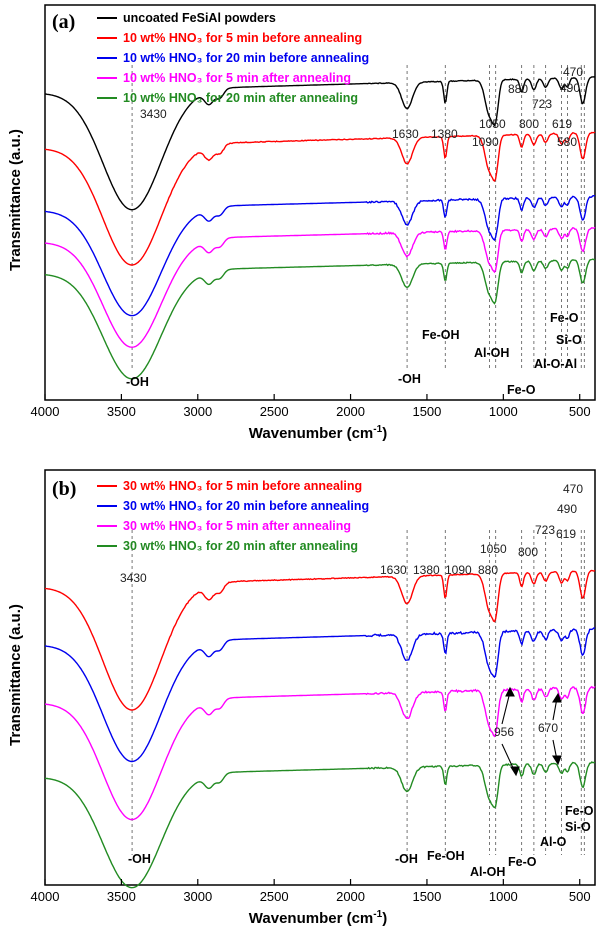 The image size is (600, 933). What do you see at coordinates (405, 134) in the screenshot?
I see `peak-label-1630: 1630` at bounding box center [405, 134].